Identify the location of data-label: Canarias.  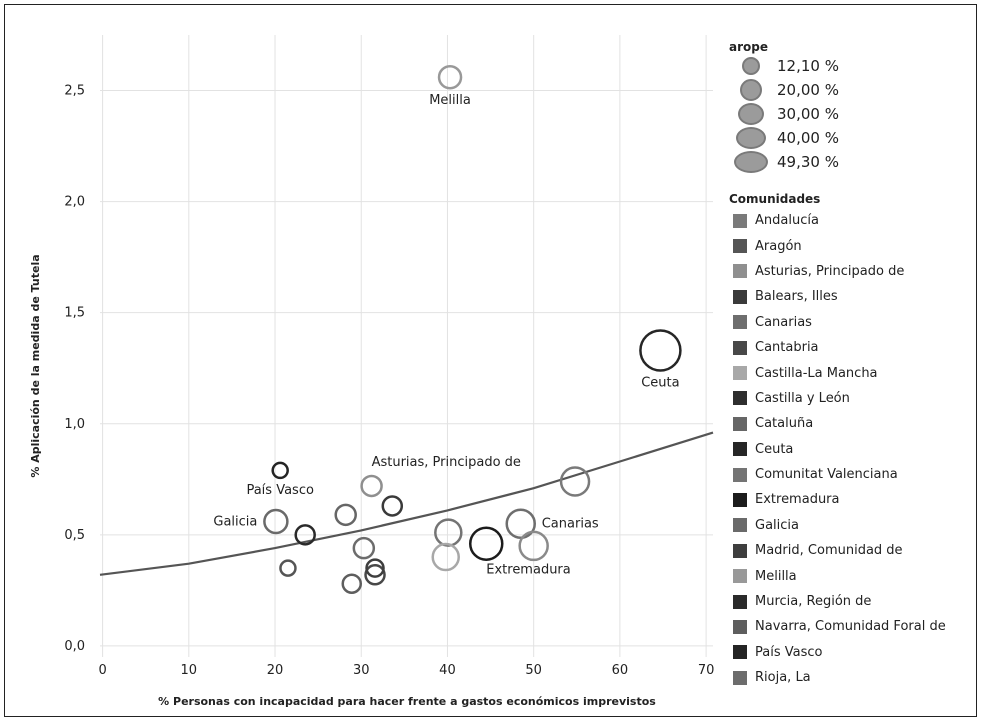
(570, 524).